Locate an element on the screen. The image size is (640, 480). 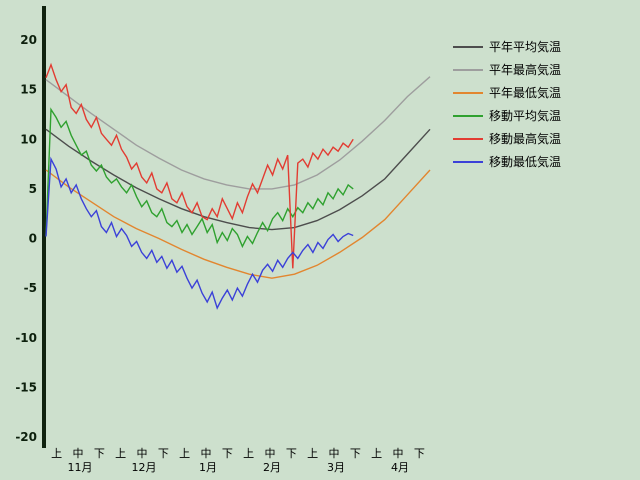
y-tick-label: -20 is located at coordinates (26, 437).